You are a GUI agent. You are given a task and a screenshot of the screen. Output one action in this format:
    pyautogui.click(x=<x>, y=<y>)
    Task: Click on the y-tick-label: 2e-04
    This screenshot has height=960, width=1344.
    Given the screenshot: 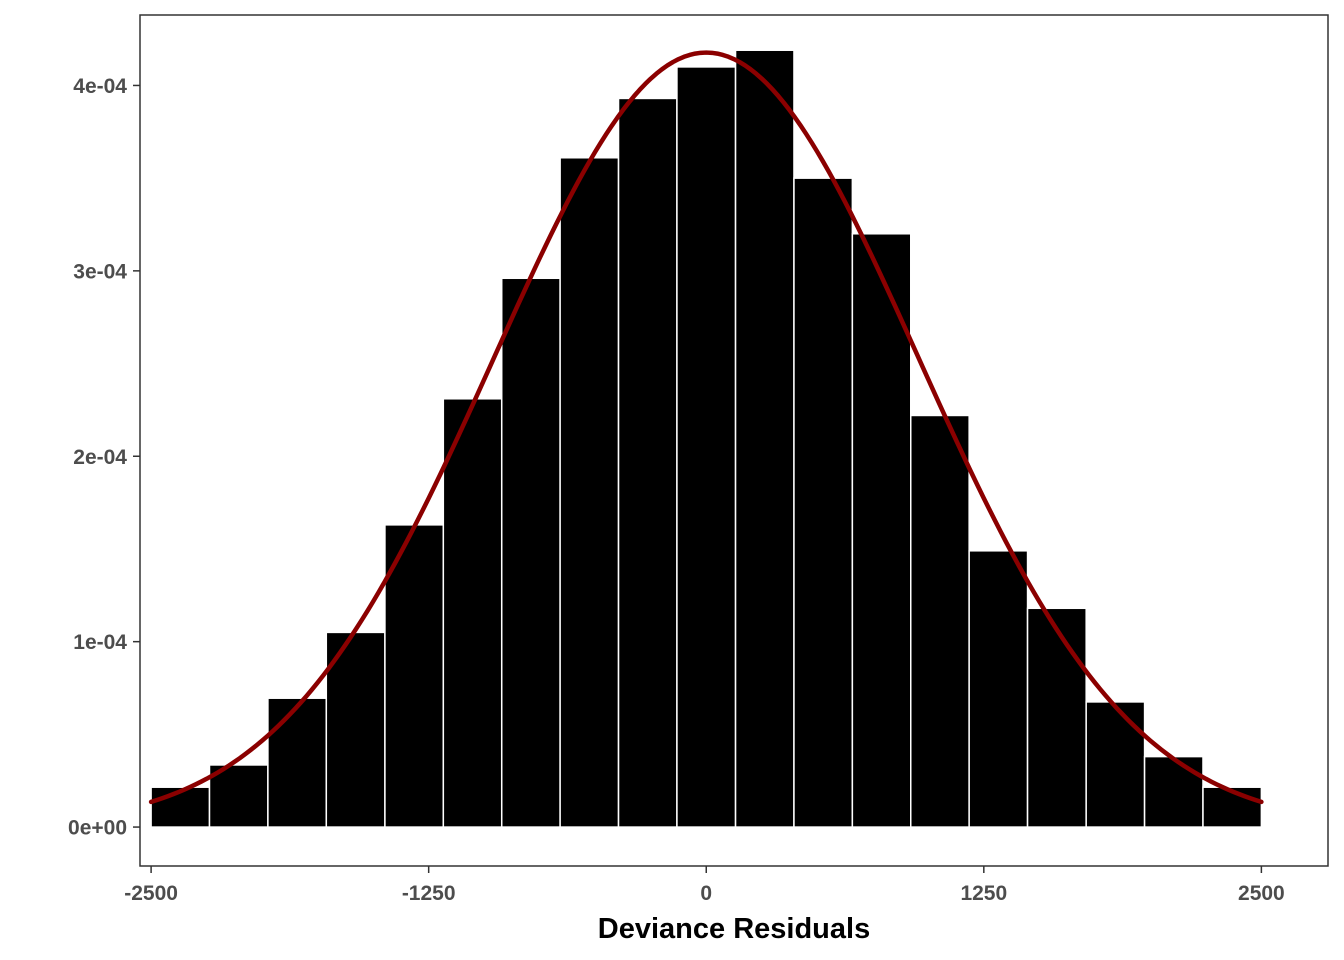 What is the action you would take?
    pyautogui.click(x=100, y=457)
    